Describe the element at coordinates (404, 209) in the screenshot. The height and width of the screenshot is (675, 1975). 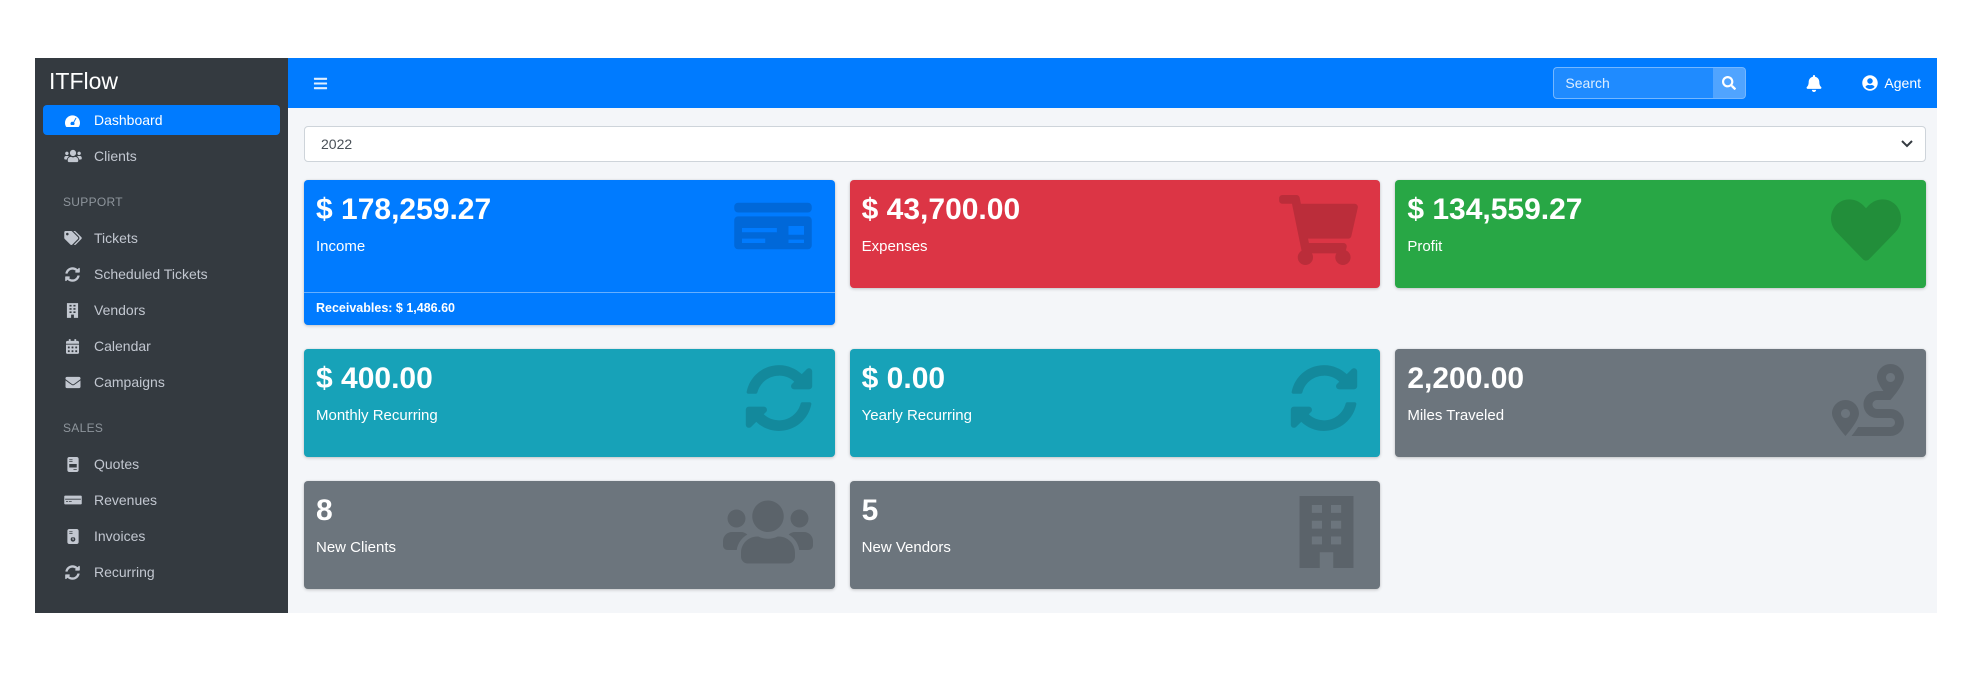
I see `card-value: $ 178,259.27` at that location.